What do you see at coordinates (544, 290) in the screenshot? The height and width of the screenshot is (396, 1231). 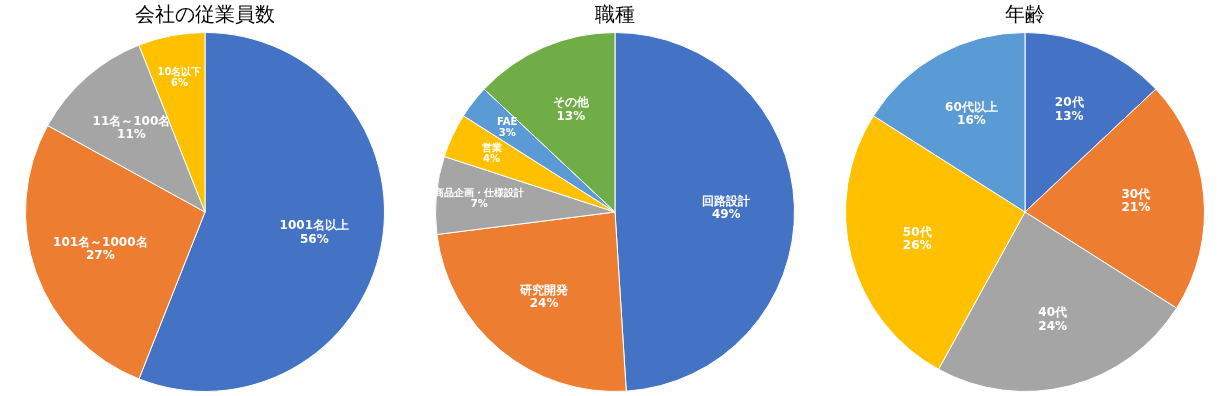 I see `slice-label: 研究開発` at bounding box center [544, 290].